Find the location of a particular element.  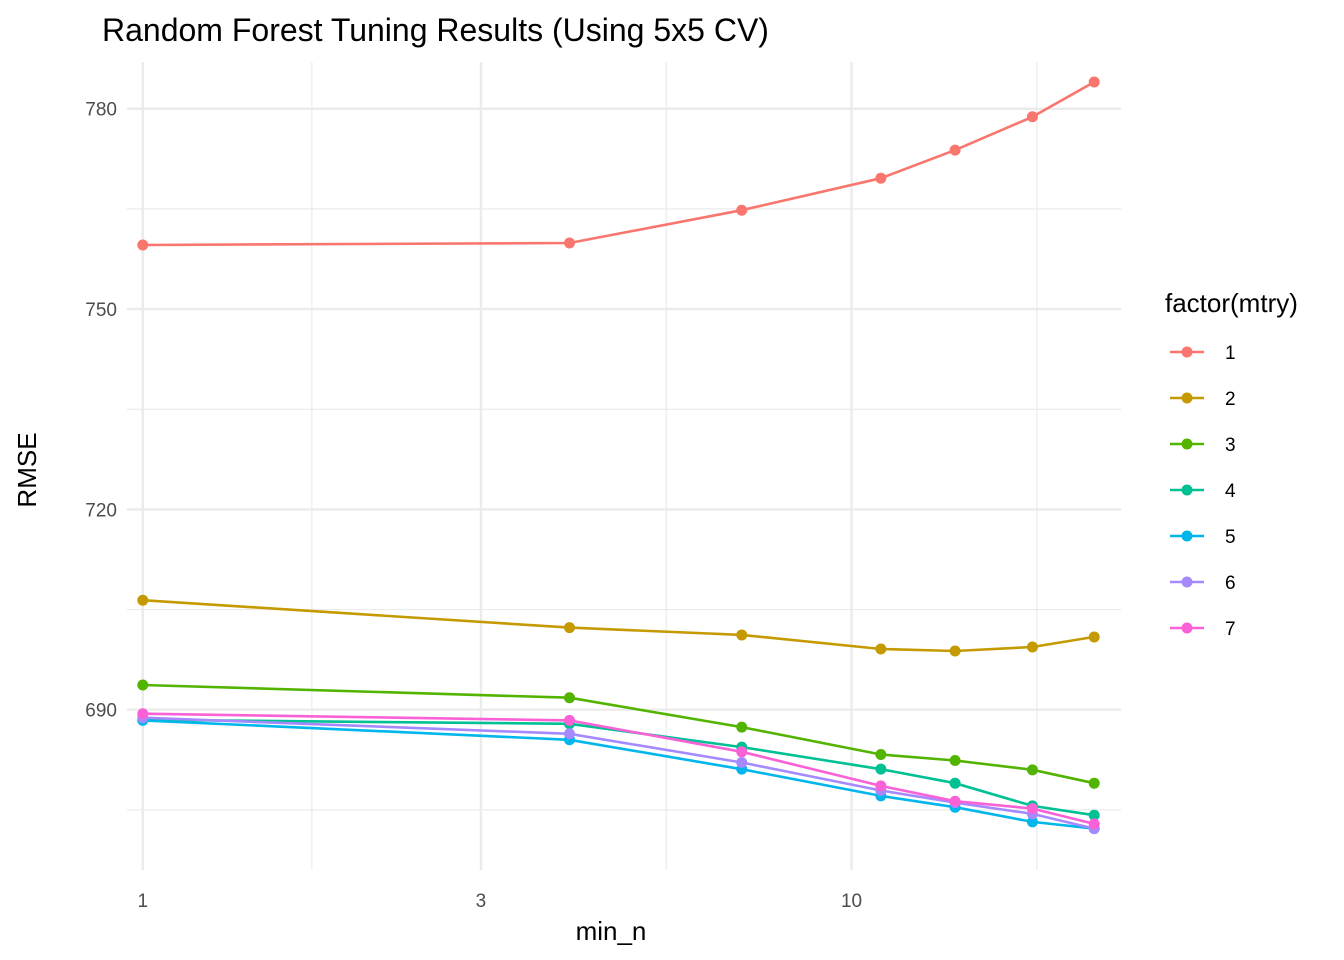

legend-item-5: 5 is located at coordinates (1203, 537).